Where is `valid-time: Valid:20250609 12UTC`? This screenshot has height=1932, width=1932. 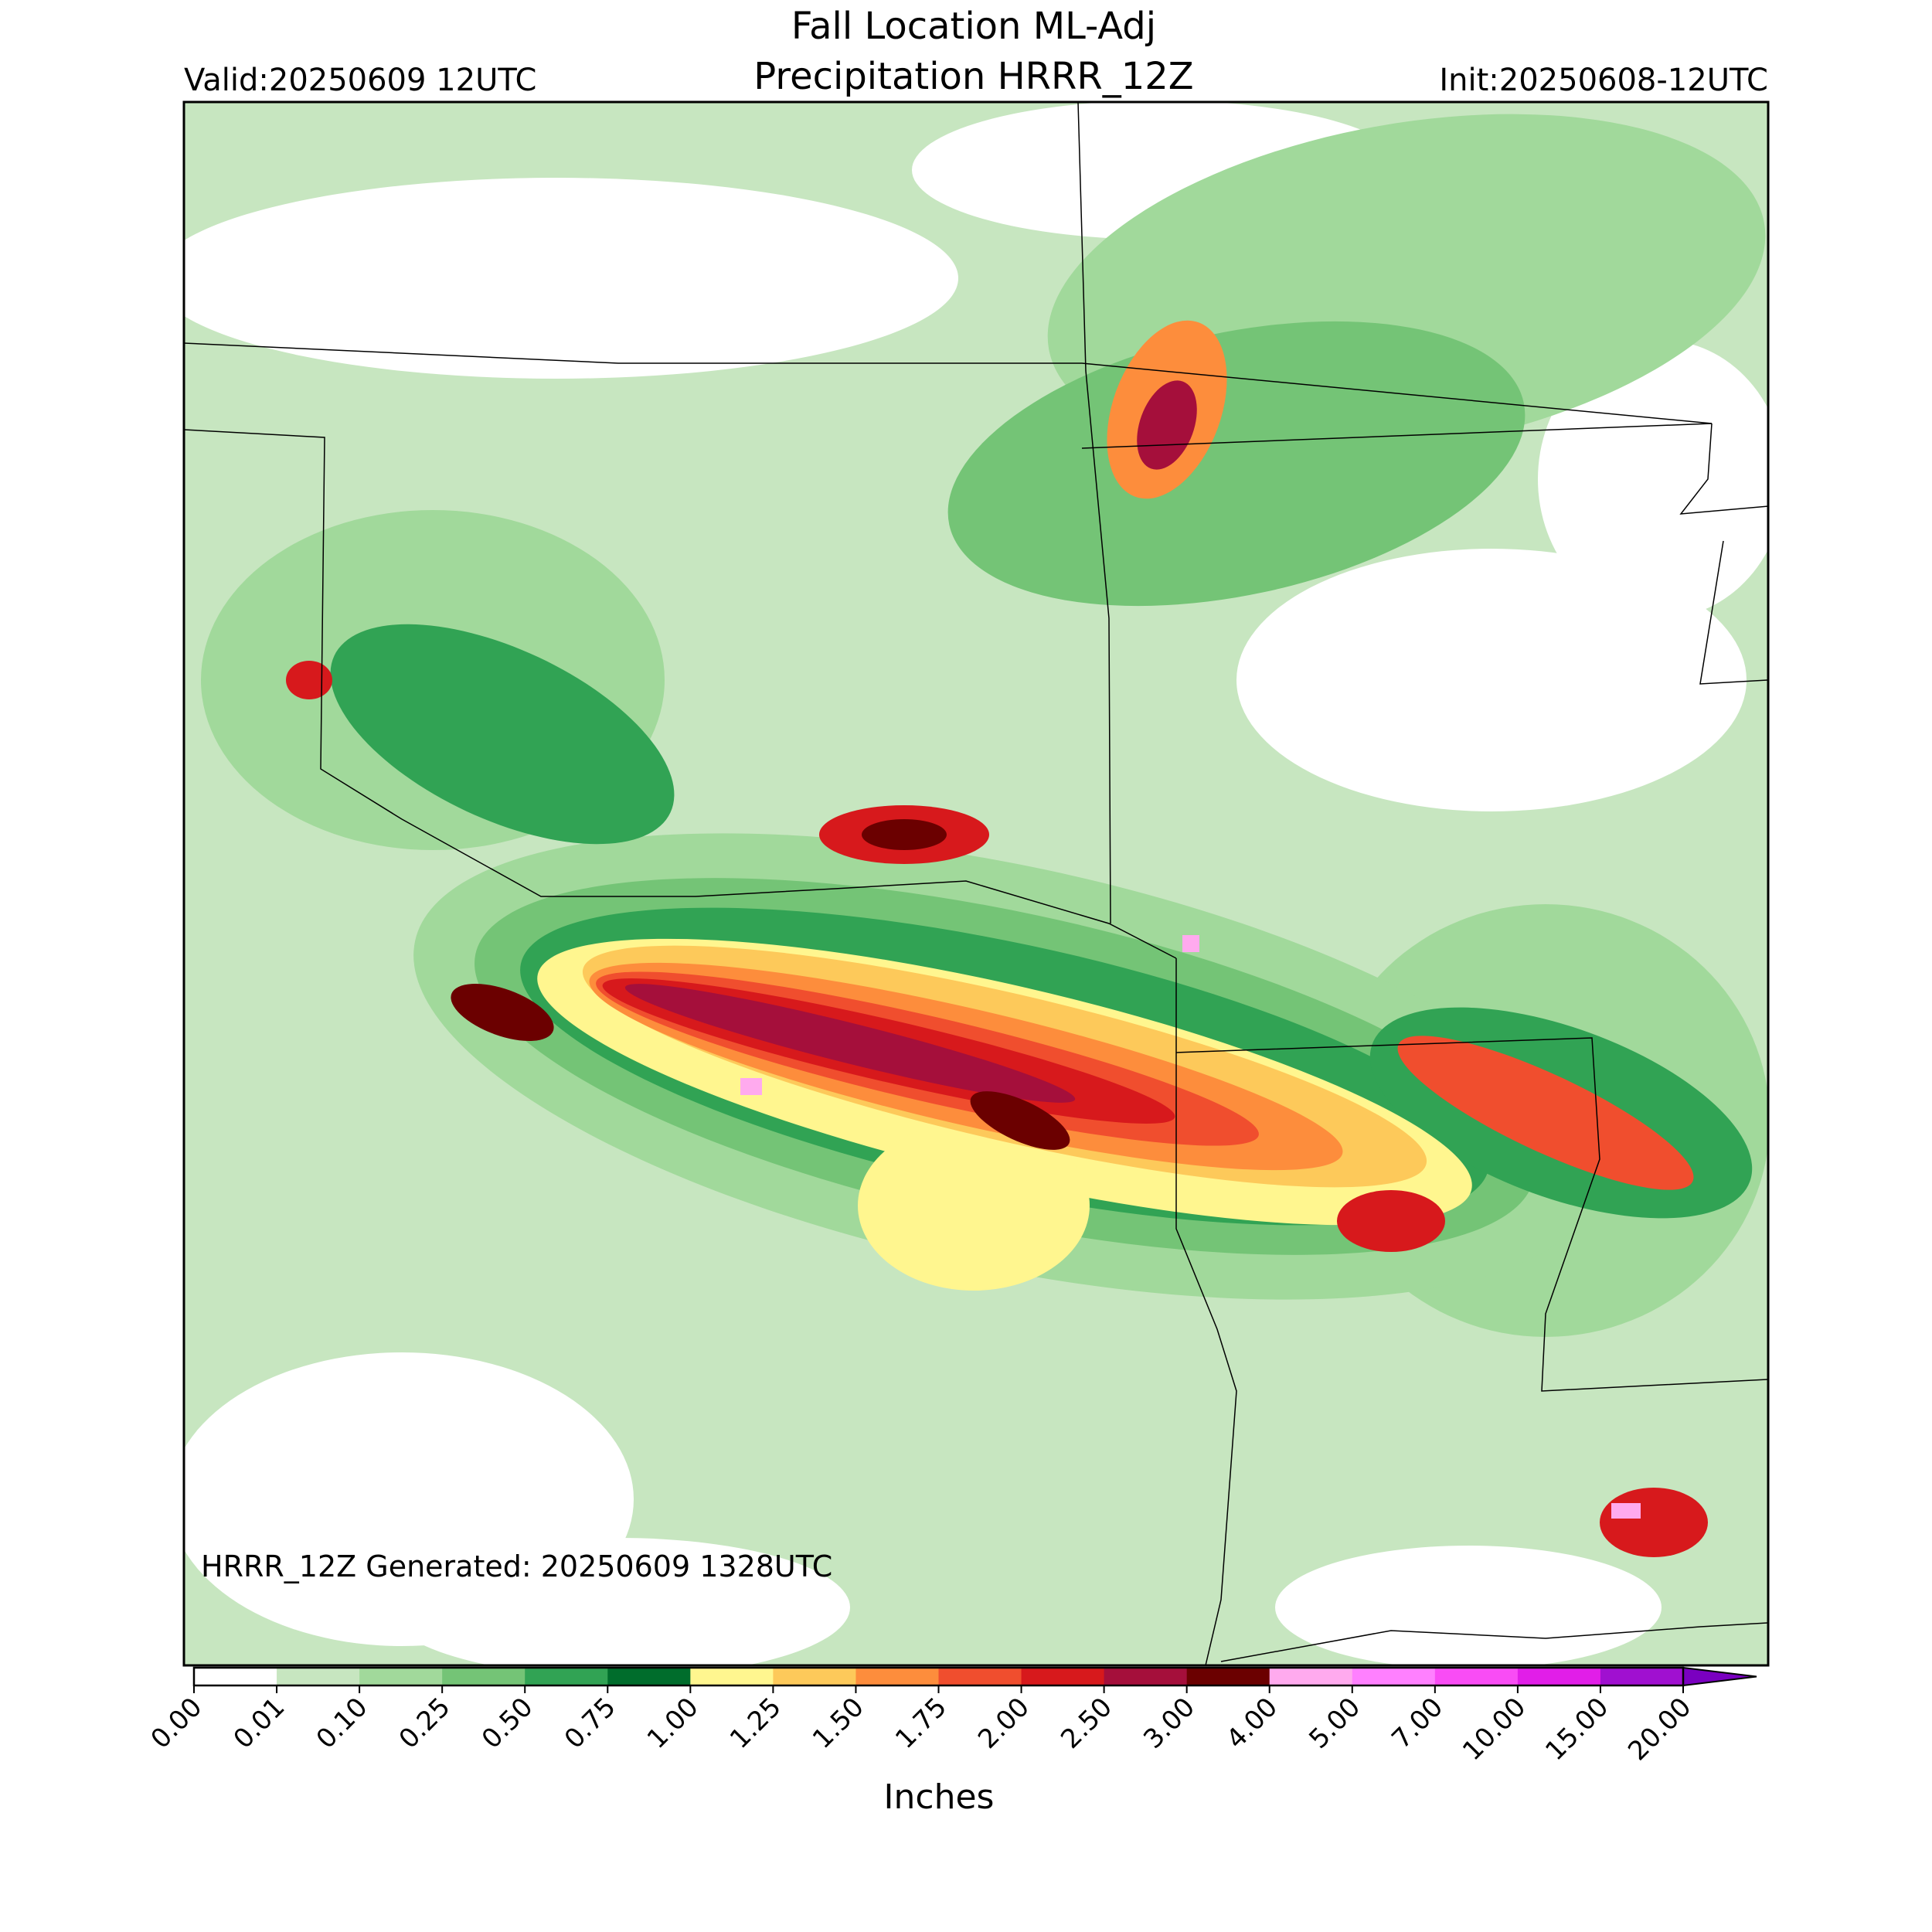
valid-time: Valid:20250609 12UTC is located at coordinates (360, 81).